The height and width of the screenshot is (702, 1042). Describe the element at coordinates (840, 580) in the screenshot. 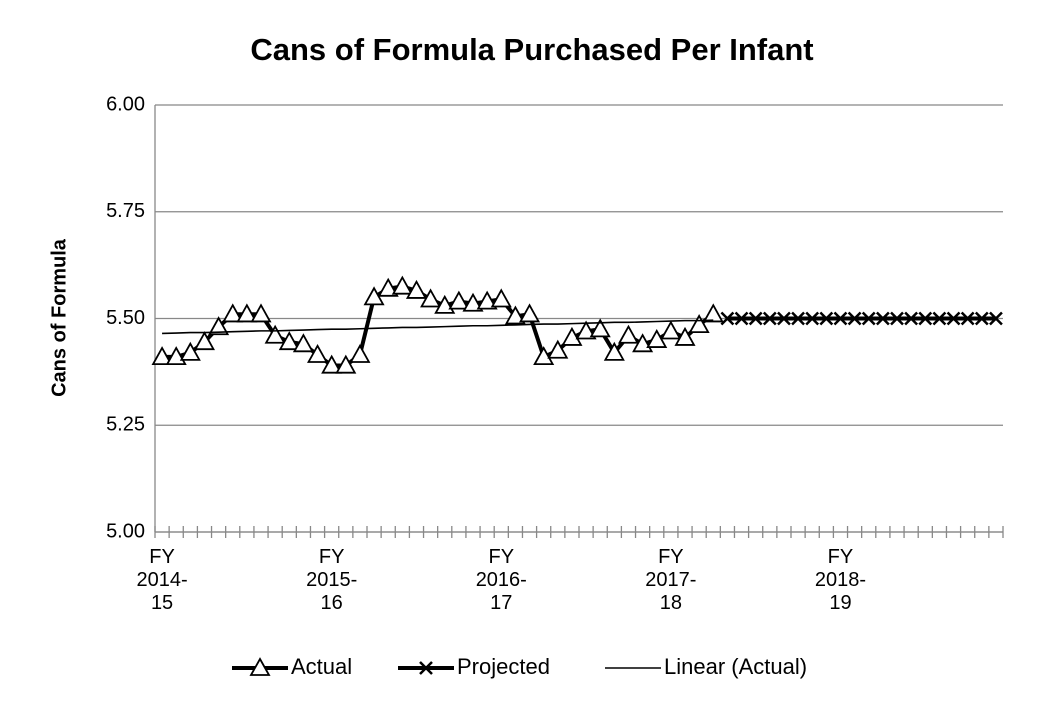

I see `x-tick-label: FY 2018- 19` at that location.